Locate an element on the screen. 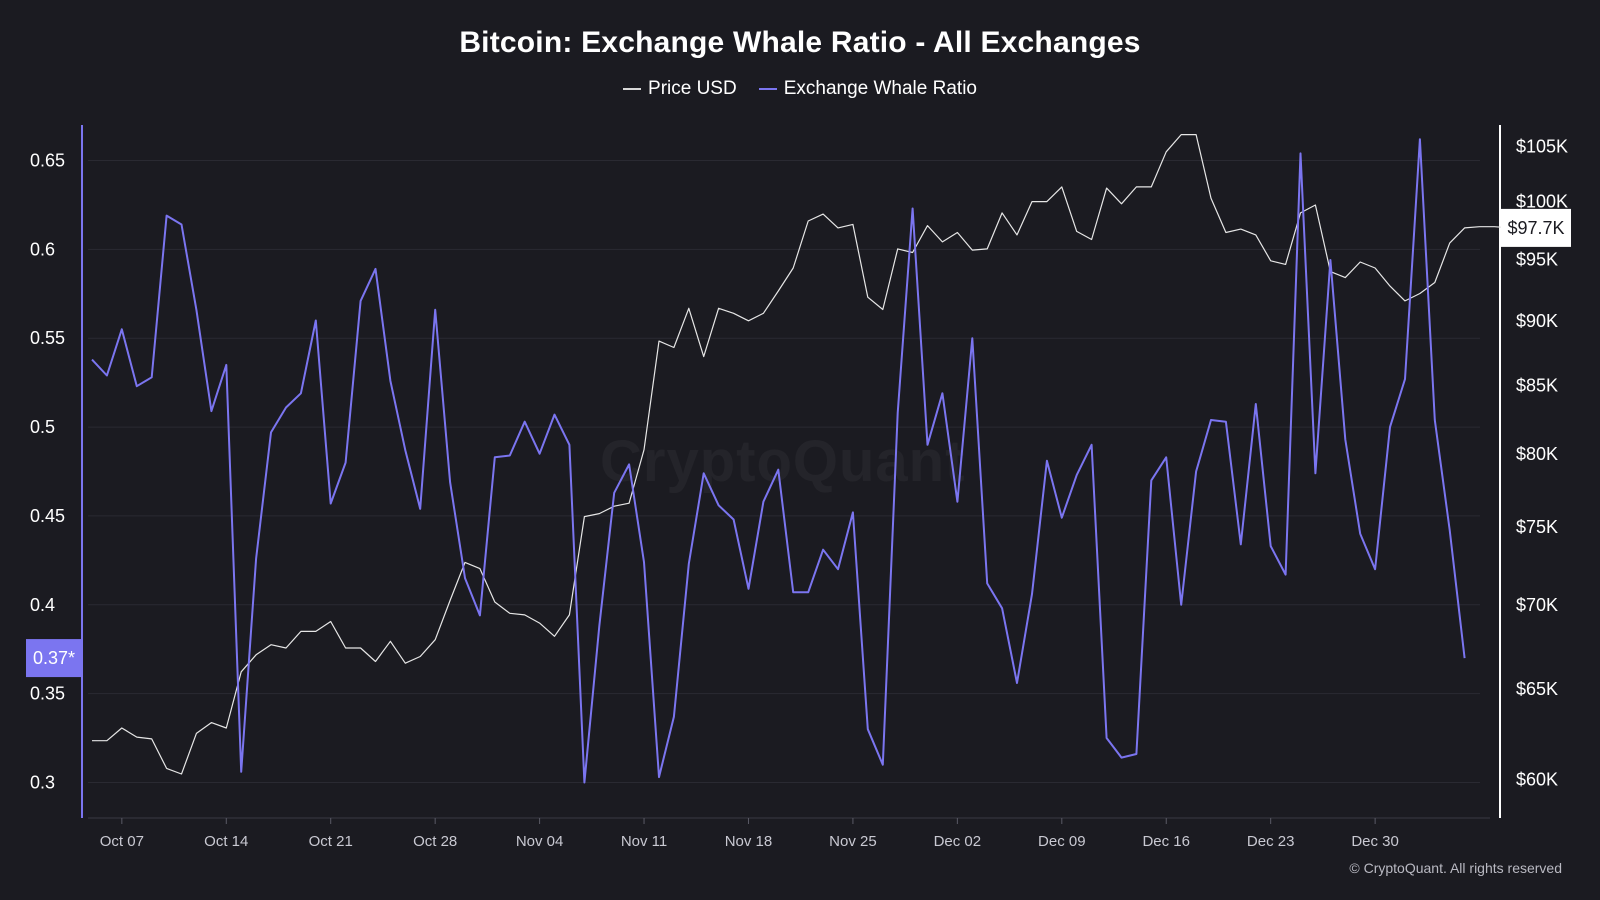 This screenshot has width=1600, height=900. chart-legend: Price USD Exchange Whale Ratio is located at coordinates (800, 89).